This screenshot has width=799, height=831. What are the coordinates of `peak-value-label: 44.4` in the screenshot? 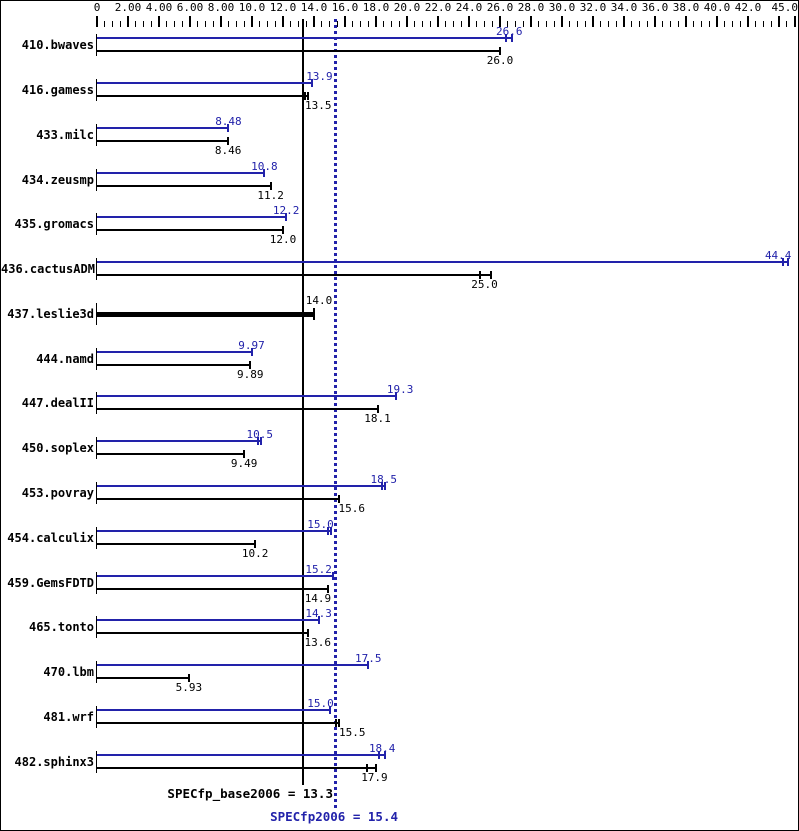 It's located at (778, 256).